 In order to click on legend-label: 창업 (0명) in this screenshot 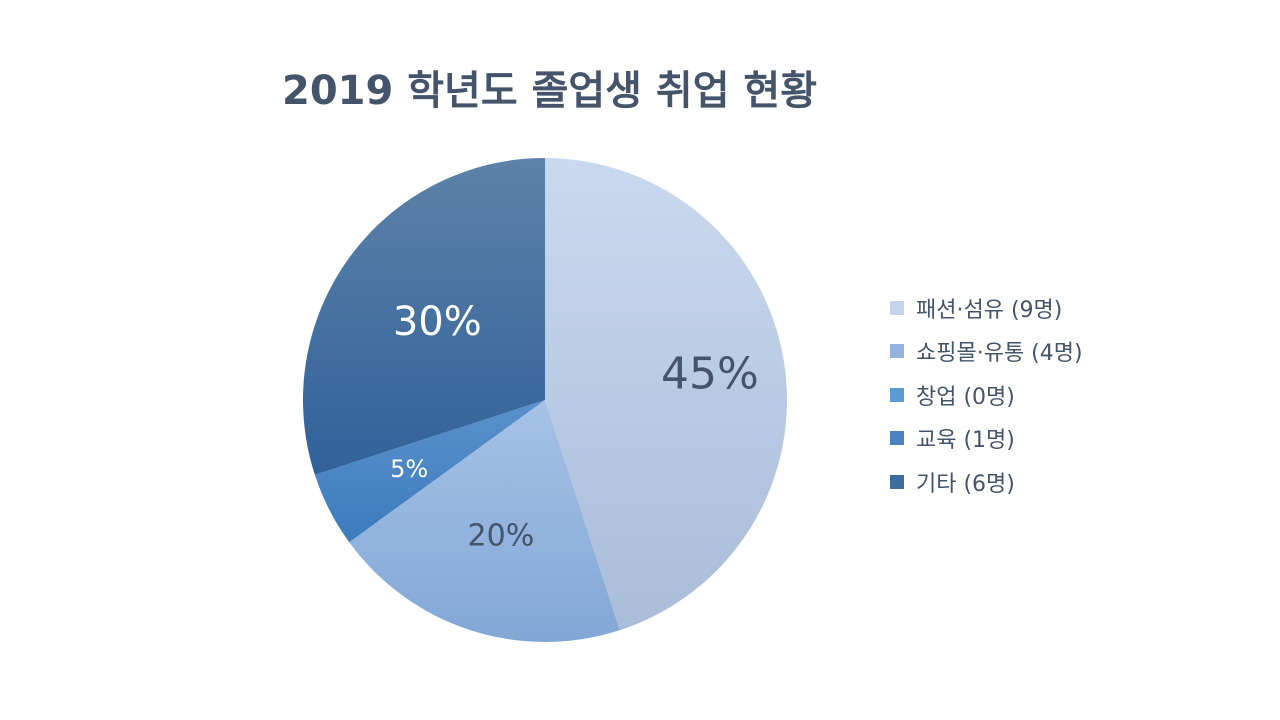, I will do `click(965, 397)`.